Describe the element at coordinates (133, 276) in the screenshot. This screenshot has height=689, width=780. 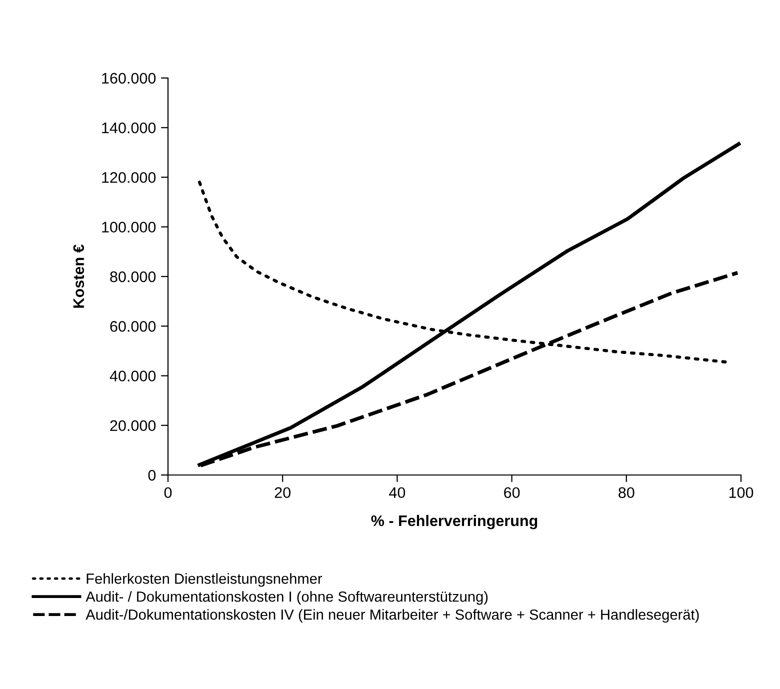
I see `y-tick-label: 80.000` at that location.